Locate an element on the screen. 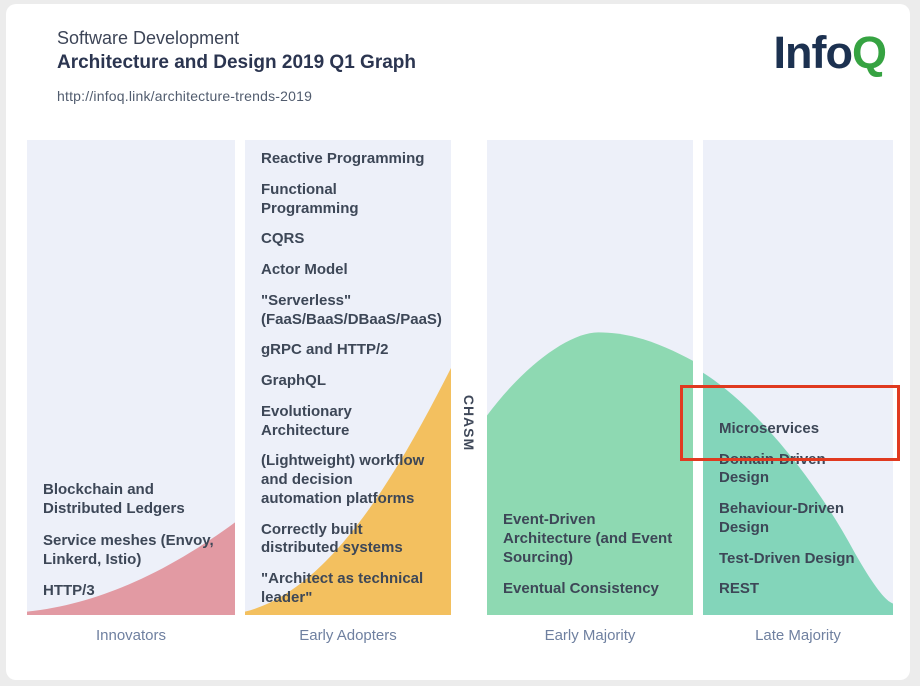 This screenshot has height=686, width=920. column-label-late-majority: Late Majority is located at coordinates (798, 635).